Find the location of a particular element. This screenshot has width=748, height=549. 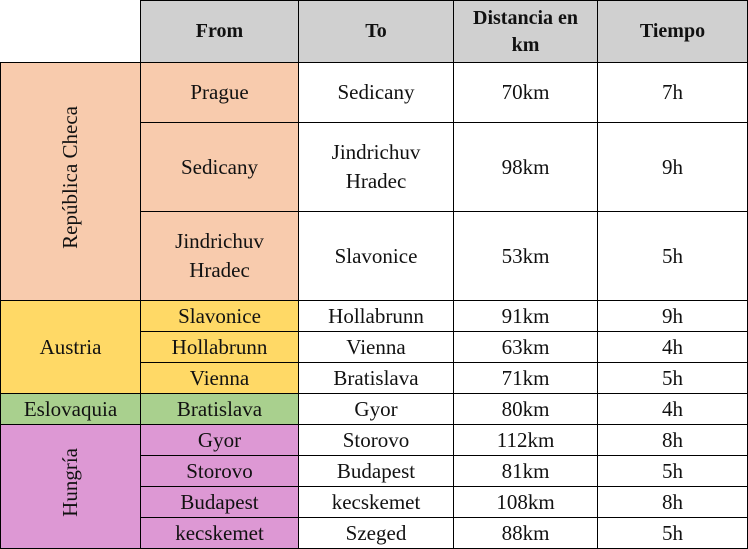

country-cell: República Checa is located at coordinates (70, 181).